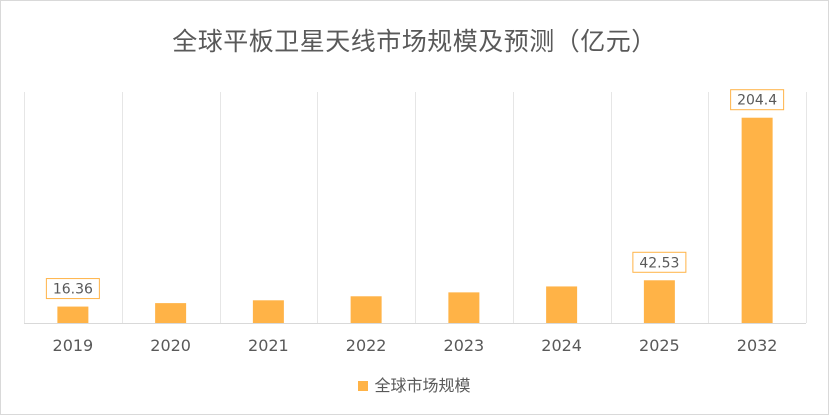 The image size is (829, 415). I want to click on bar-2025, so click(659, 301).